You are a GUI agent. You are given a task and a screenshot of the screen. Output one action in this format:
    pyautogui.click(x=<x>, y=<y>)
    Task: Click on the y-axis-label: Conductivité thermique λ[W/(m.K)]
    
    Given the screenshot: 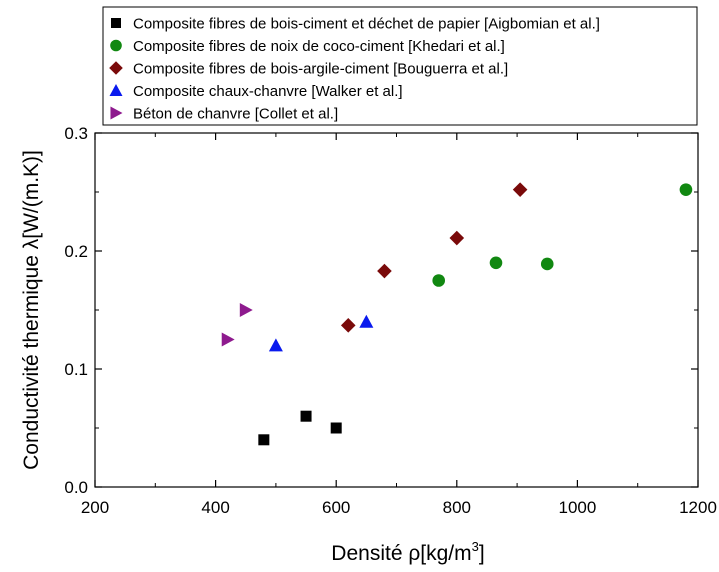 What is the action you would take?
    pyautogui.click(x=31, y=310)
    